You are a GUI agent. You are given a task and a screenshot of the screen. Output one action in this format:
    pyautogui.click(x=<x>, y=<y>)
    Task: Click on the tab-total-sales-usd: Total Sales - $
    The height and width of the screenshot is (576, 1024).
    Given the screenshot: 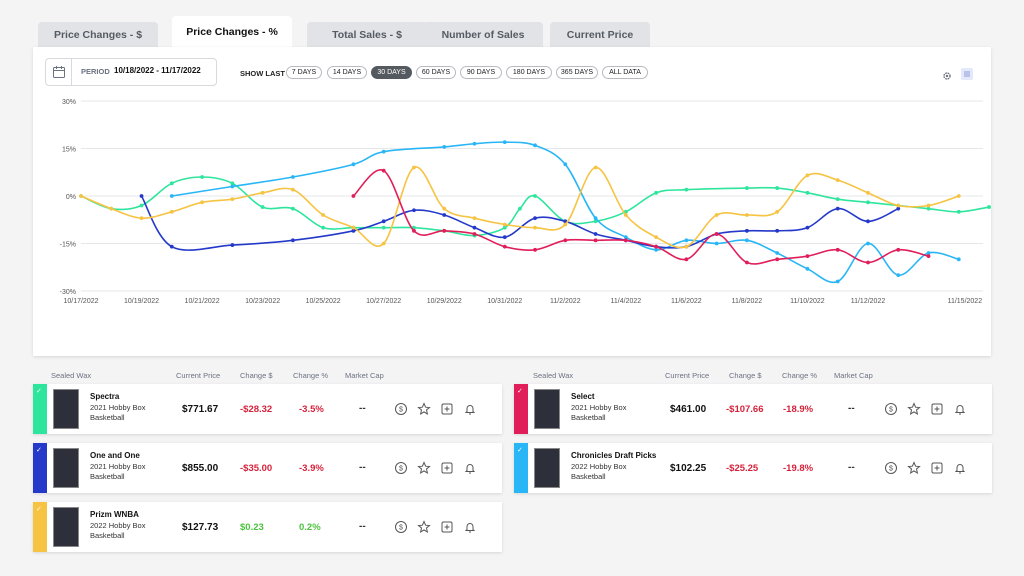 What is the action you would take?
    pyautogui.click(x=367, y=35)
    